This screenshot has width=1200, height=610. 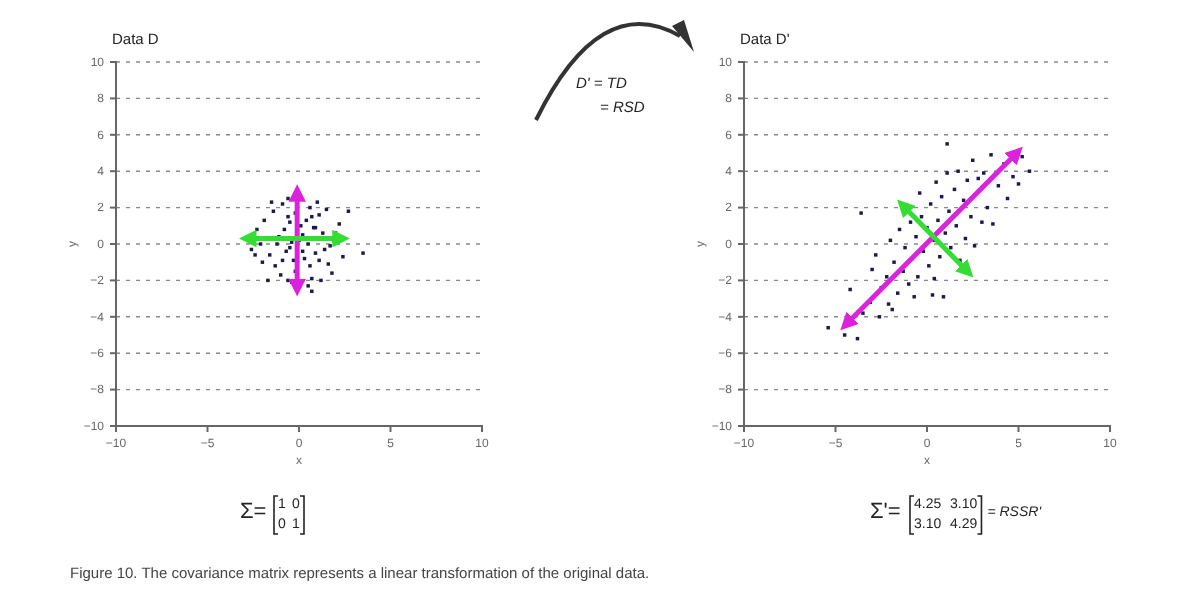 I want to click on text: Σ'=, so click(x=885, y=512).